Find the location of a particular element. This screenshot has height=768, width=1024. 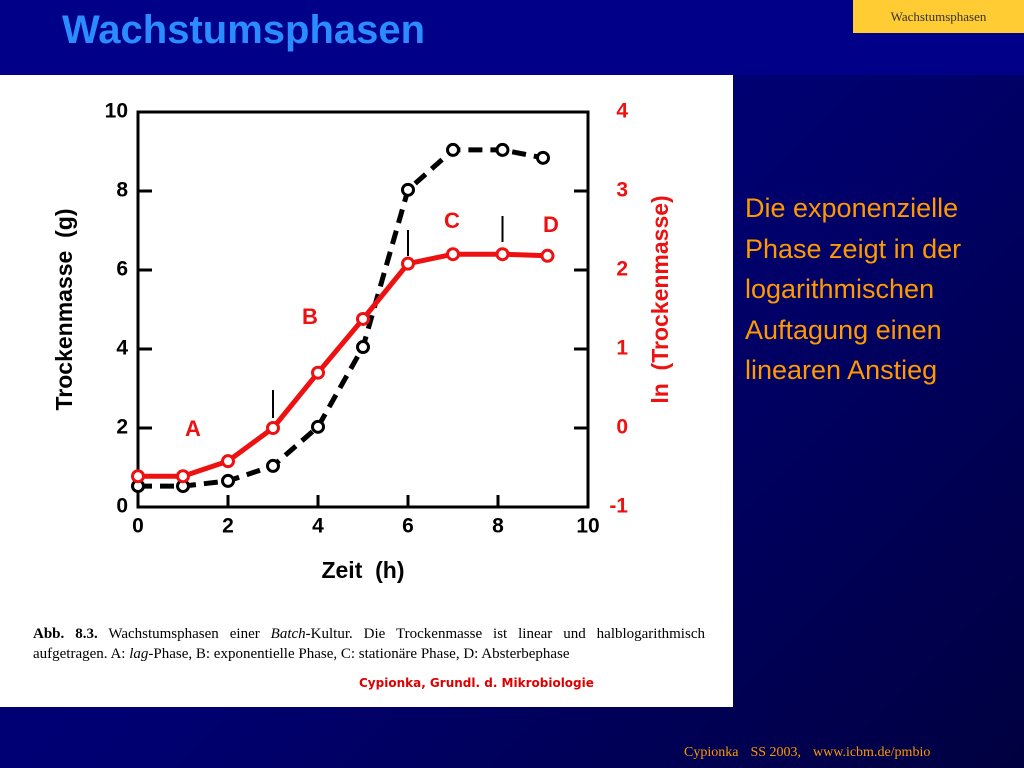

credit: Cypionka, Grundl. d. Mikrobiologie is located at coordinates (476, 683).